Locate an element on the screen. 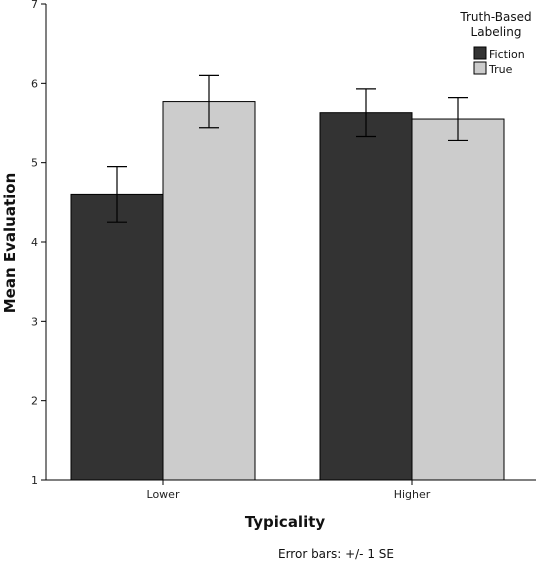 This screenshot has width=550, height=565. y-tick-label: 7 is located at coordinates (34, 5).